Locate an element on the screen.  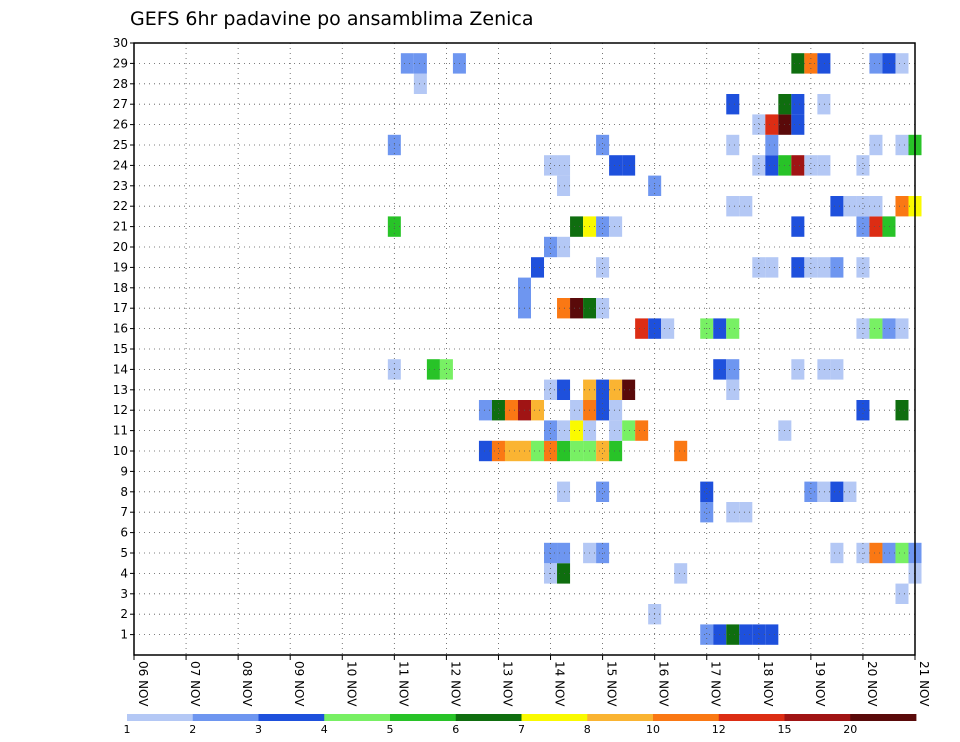
y-tick-label: 13 is located at coordinates (120, 390).